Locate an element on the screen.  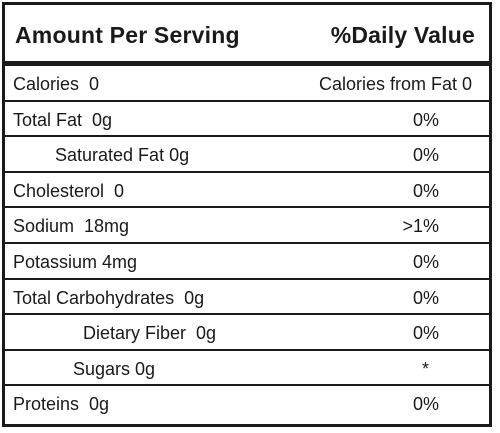
nutrient-name: Total Fat 0g is located at coordinates (63, 119).